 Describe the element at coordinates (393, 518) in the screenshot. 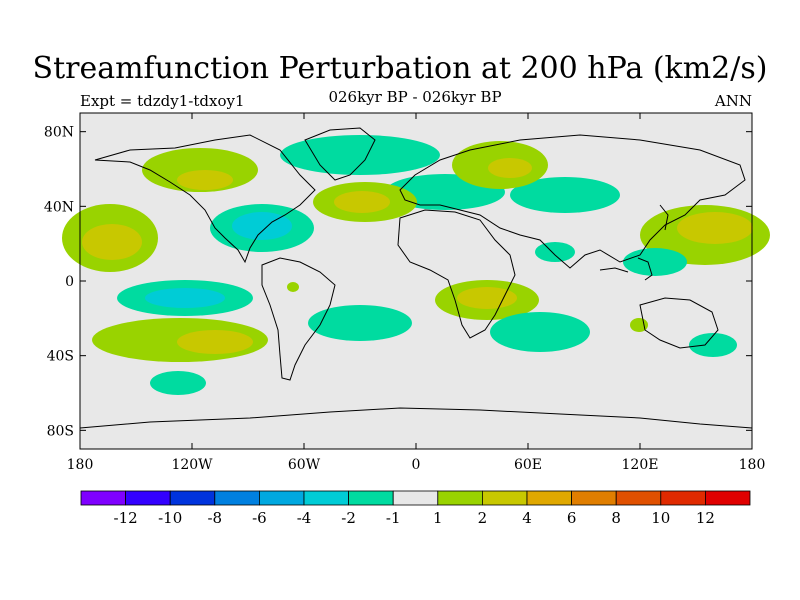

I see `colorbar-label: -1` at that location.